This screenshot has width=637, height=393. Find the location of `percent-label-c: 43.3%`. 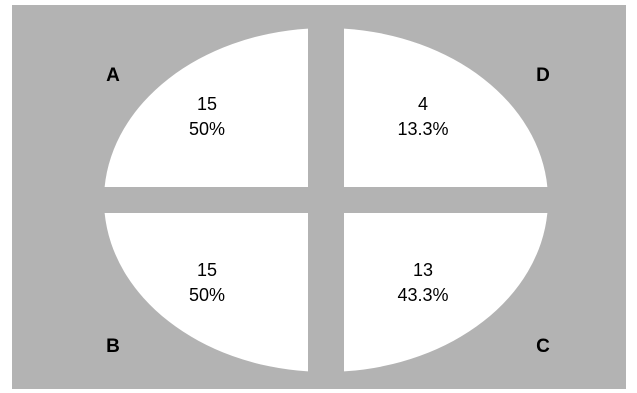

percent-label-c: 43.3% is located at coordinates (422, 295).